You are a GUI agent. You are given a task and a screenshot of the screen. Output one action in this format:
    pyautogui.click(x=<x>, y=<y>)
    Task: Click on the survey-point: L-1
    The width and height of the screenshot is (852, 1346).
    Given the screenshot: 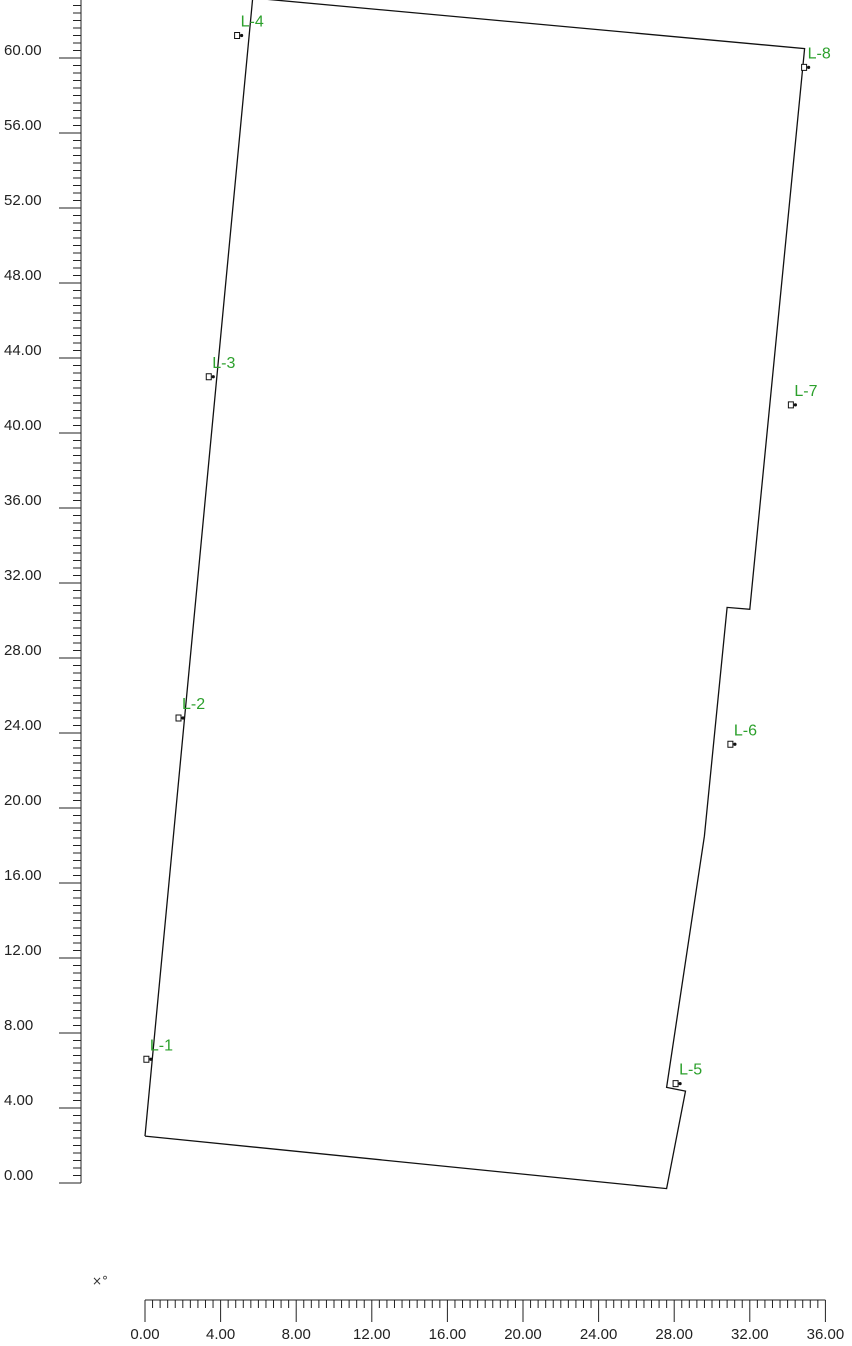 What is the action you would take?
    pyautogui.click(x=158, y=1050)
    